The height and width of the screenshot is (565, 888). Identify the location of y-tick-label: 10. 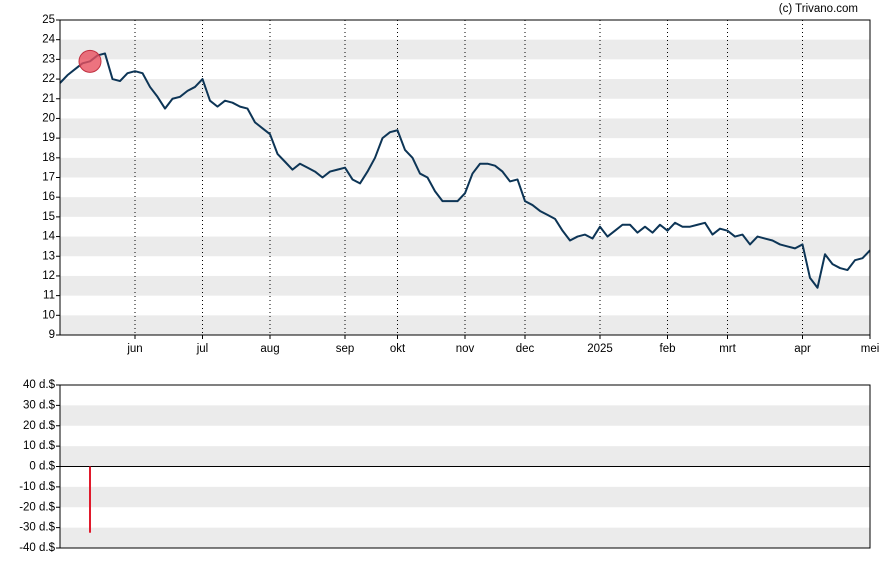
(48, 315).